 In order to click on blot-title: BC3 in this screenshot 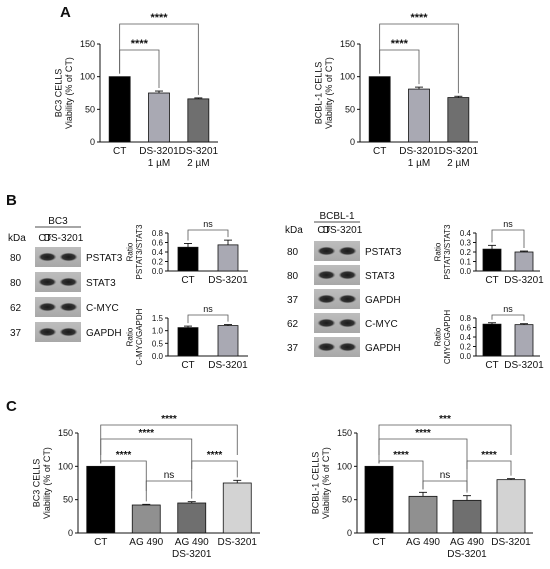, I will do `click(58, 221)`.